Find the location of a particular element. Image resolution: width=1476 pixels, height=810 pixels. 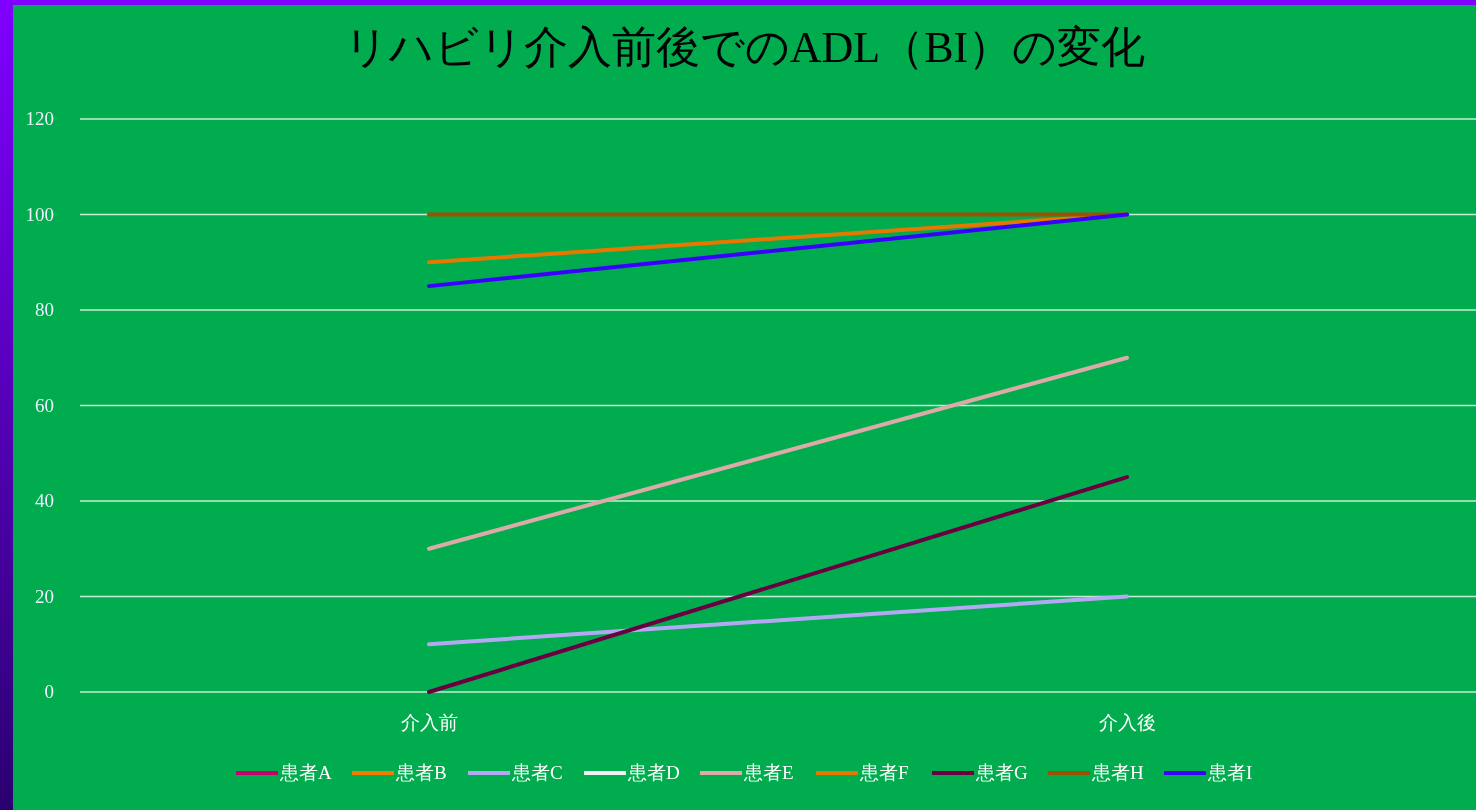

legend-label: 患者C is located at coordinates (537, 772).